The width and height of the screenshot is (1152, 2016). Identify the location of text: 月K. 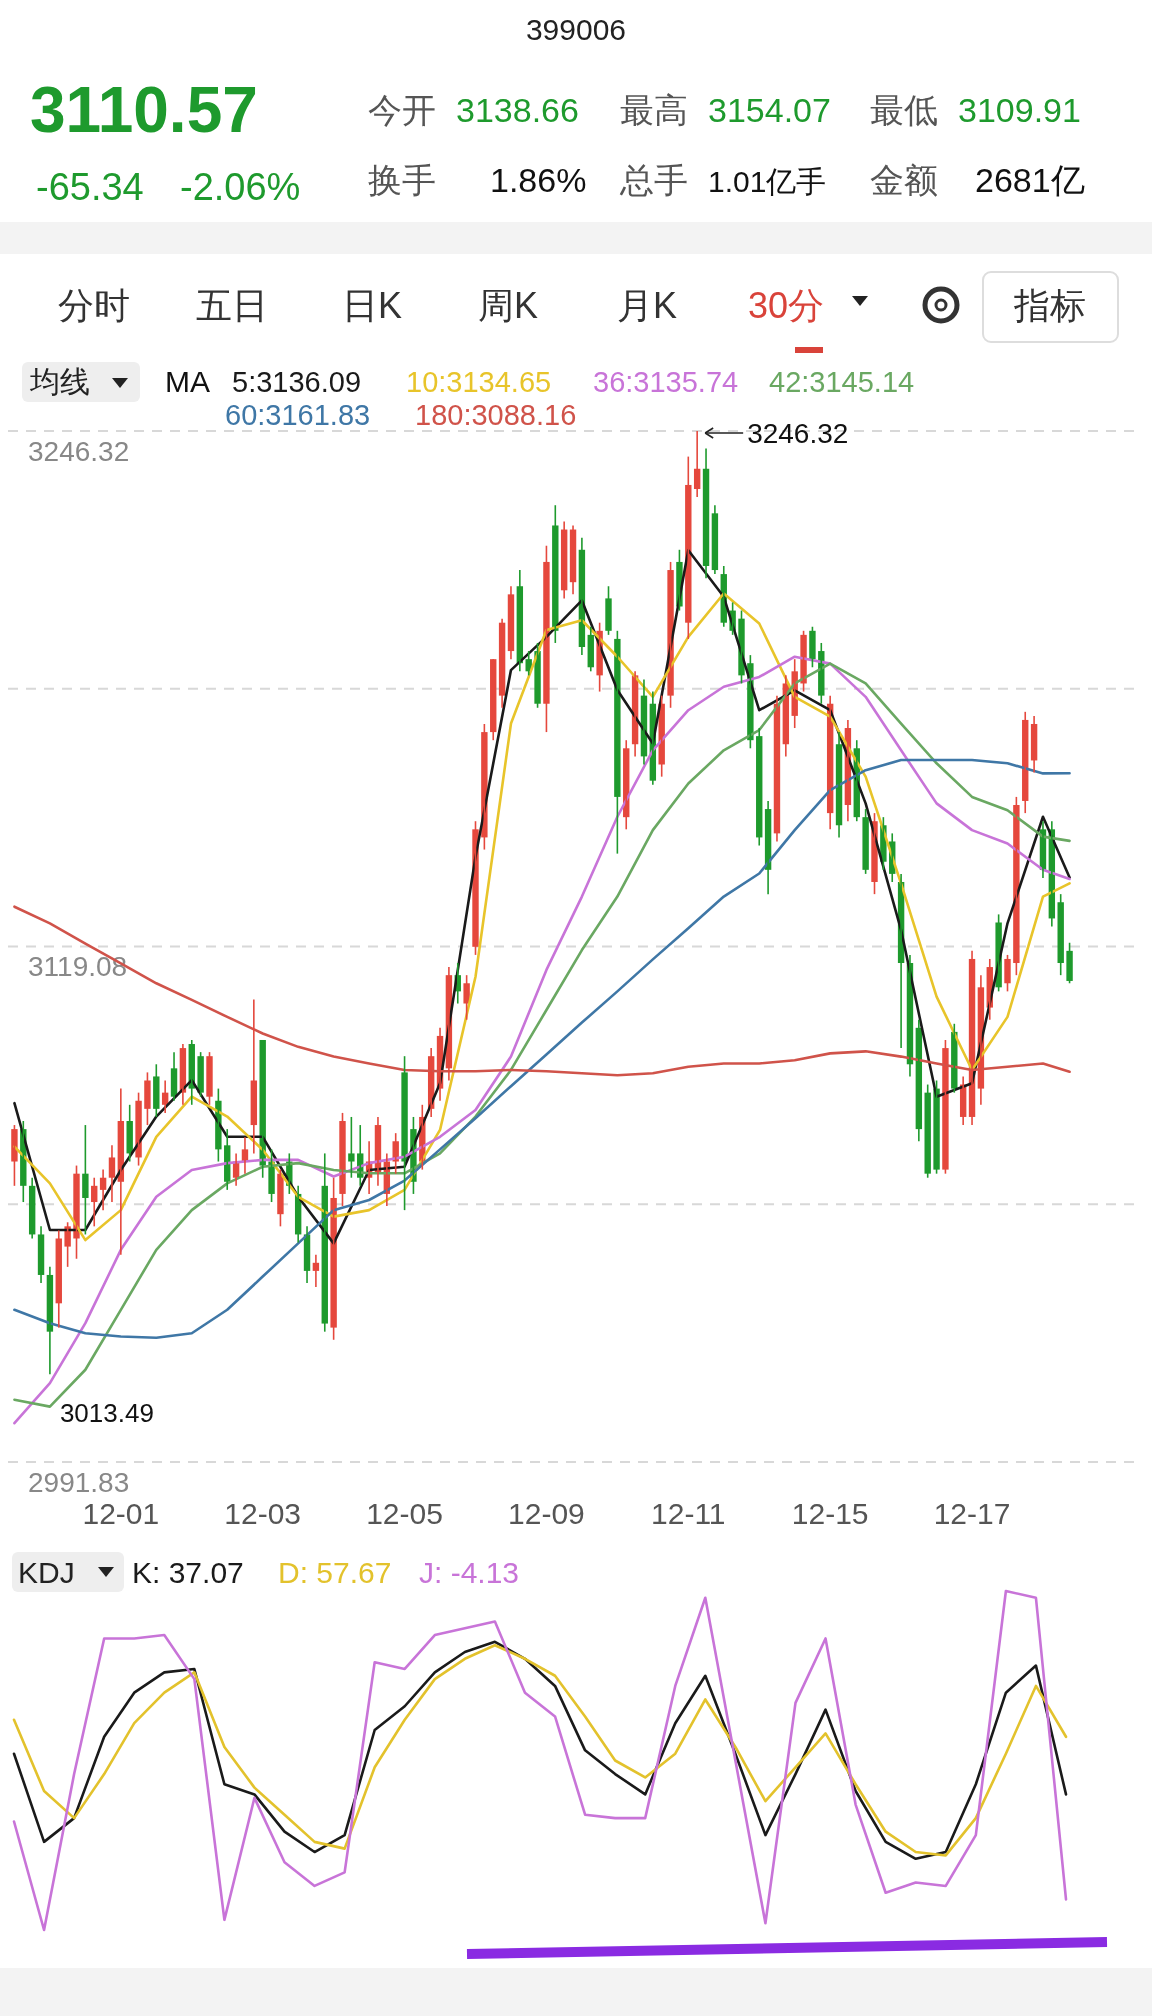
(647, 305).